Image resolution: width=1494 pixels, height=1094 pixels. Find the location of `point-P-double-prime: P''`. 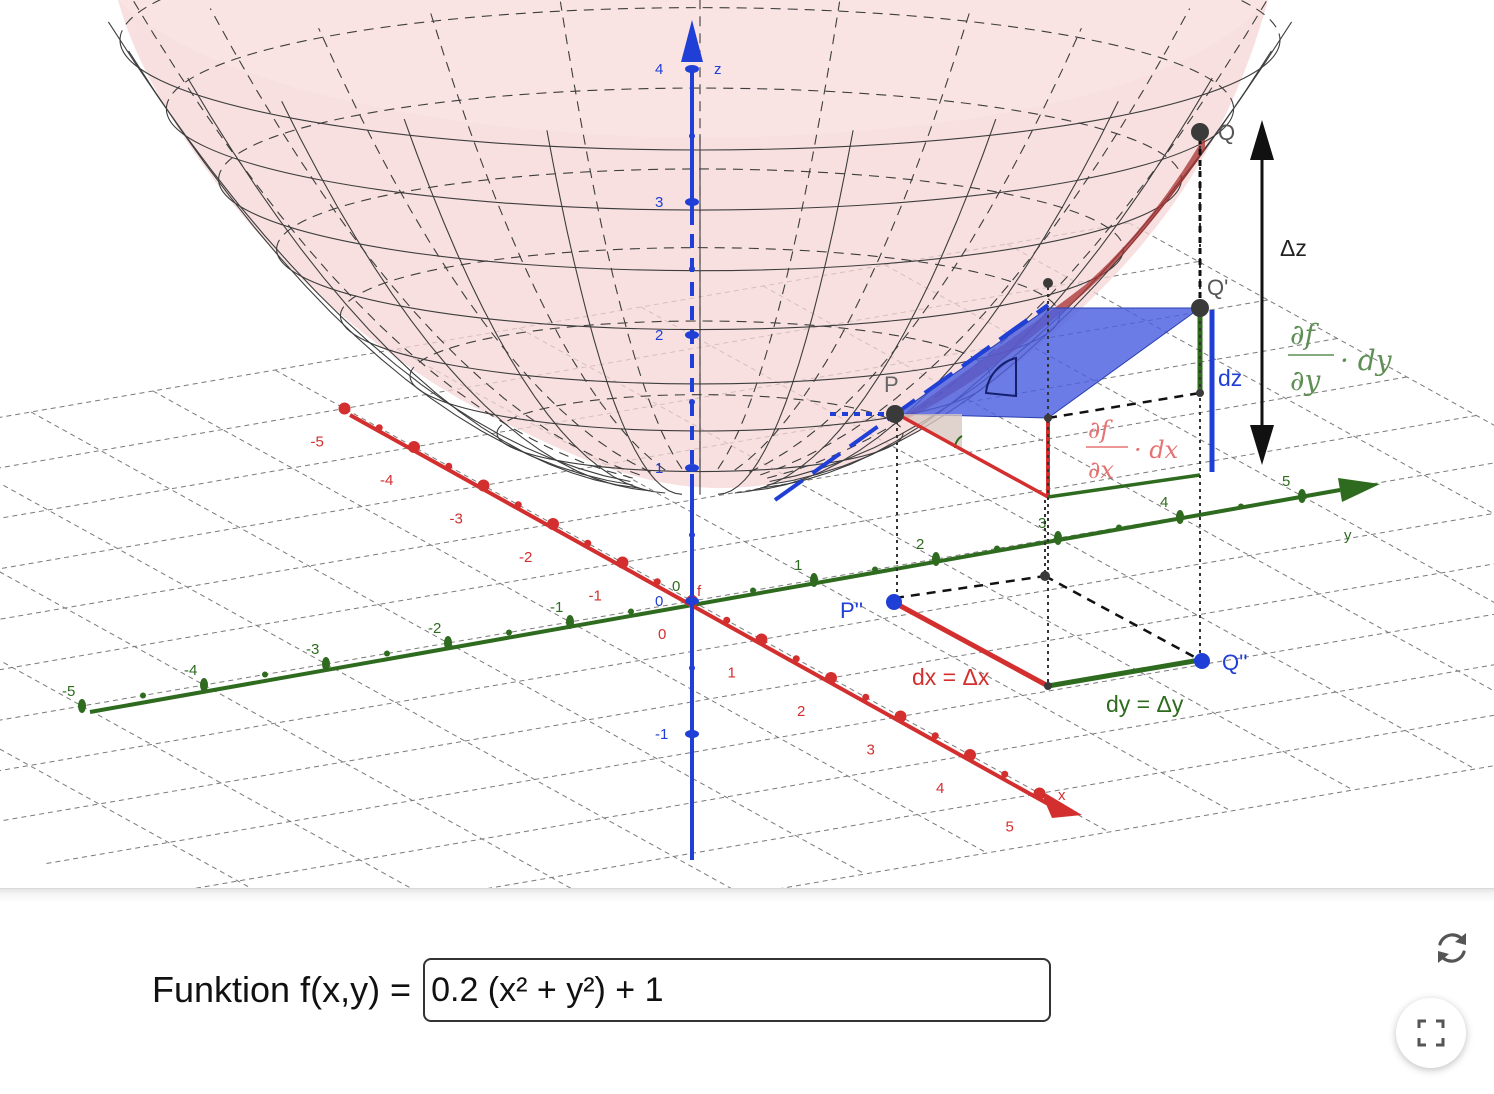

point-P-double-prime: P'' is located at coordinates (871, 608).